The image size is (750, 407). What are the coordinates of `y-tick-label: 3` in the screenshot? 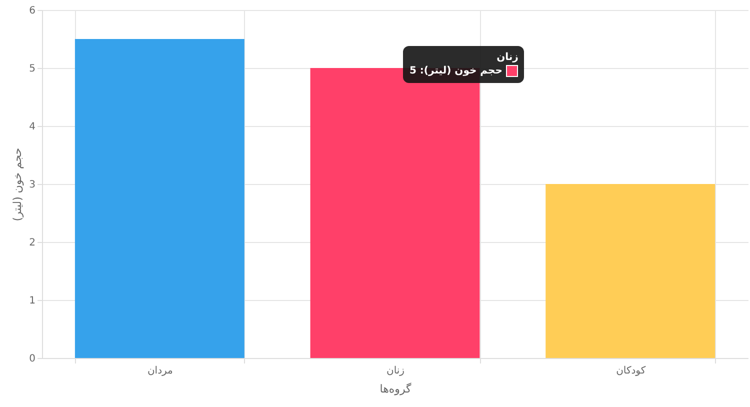 It's located at (32, 185).